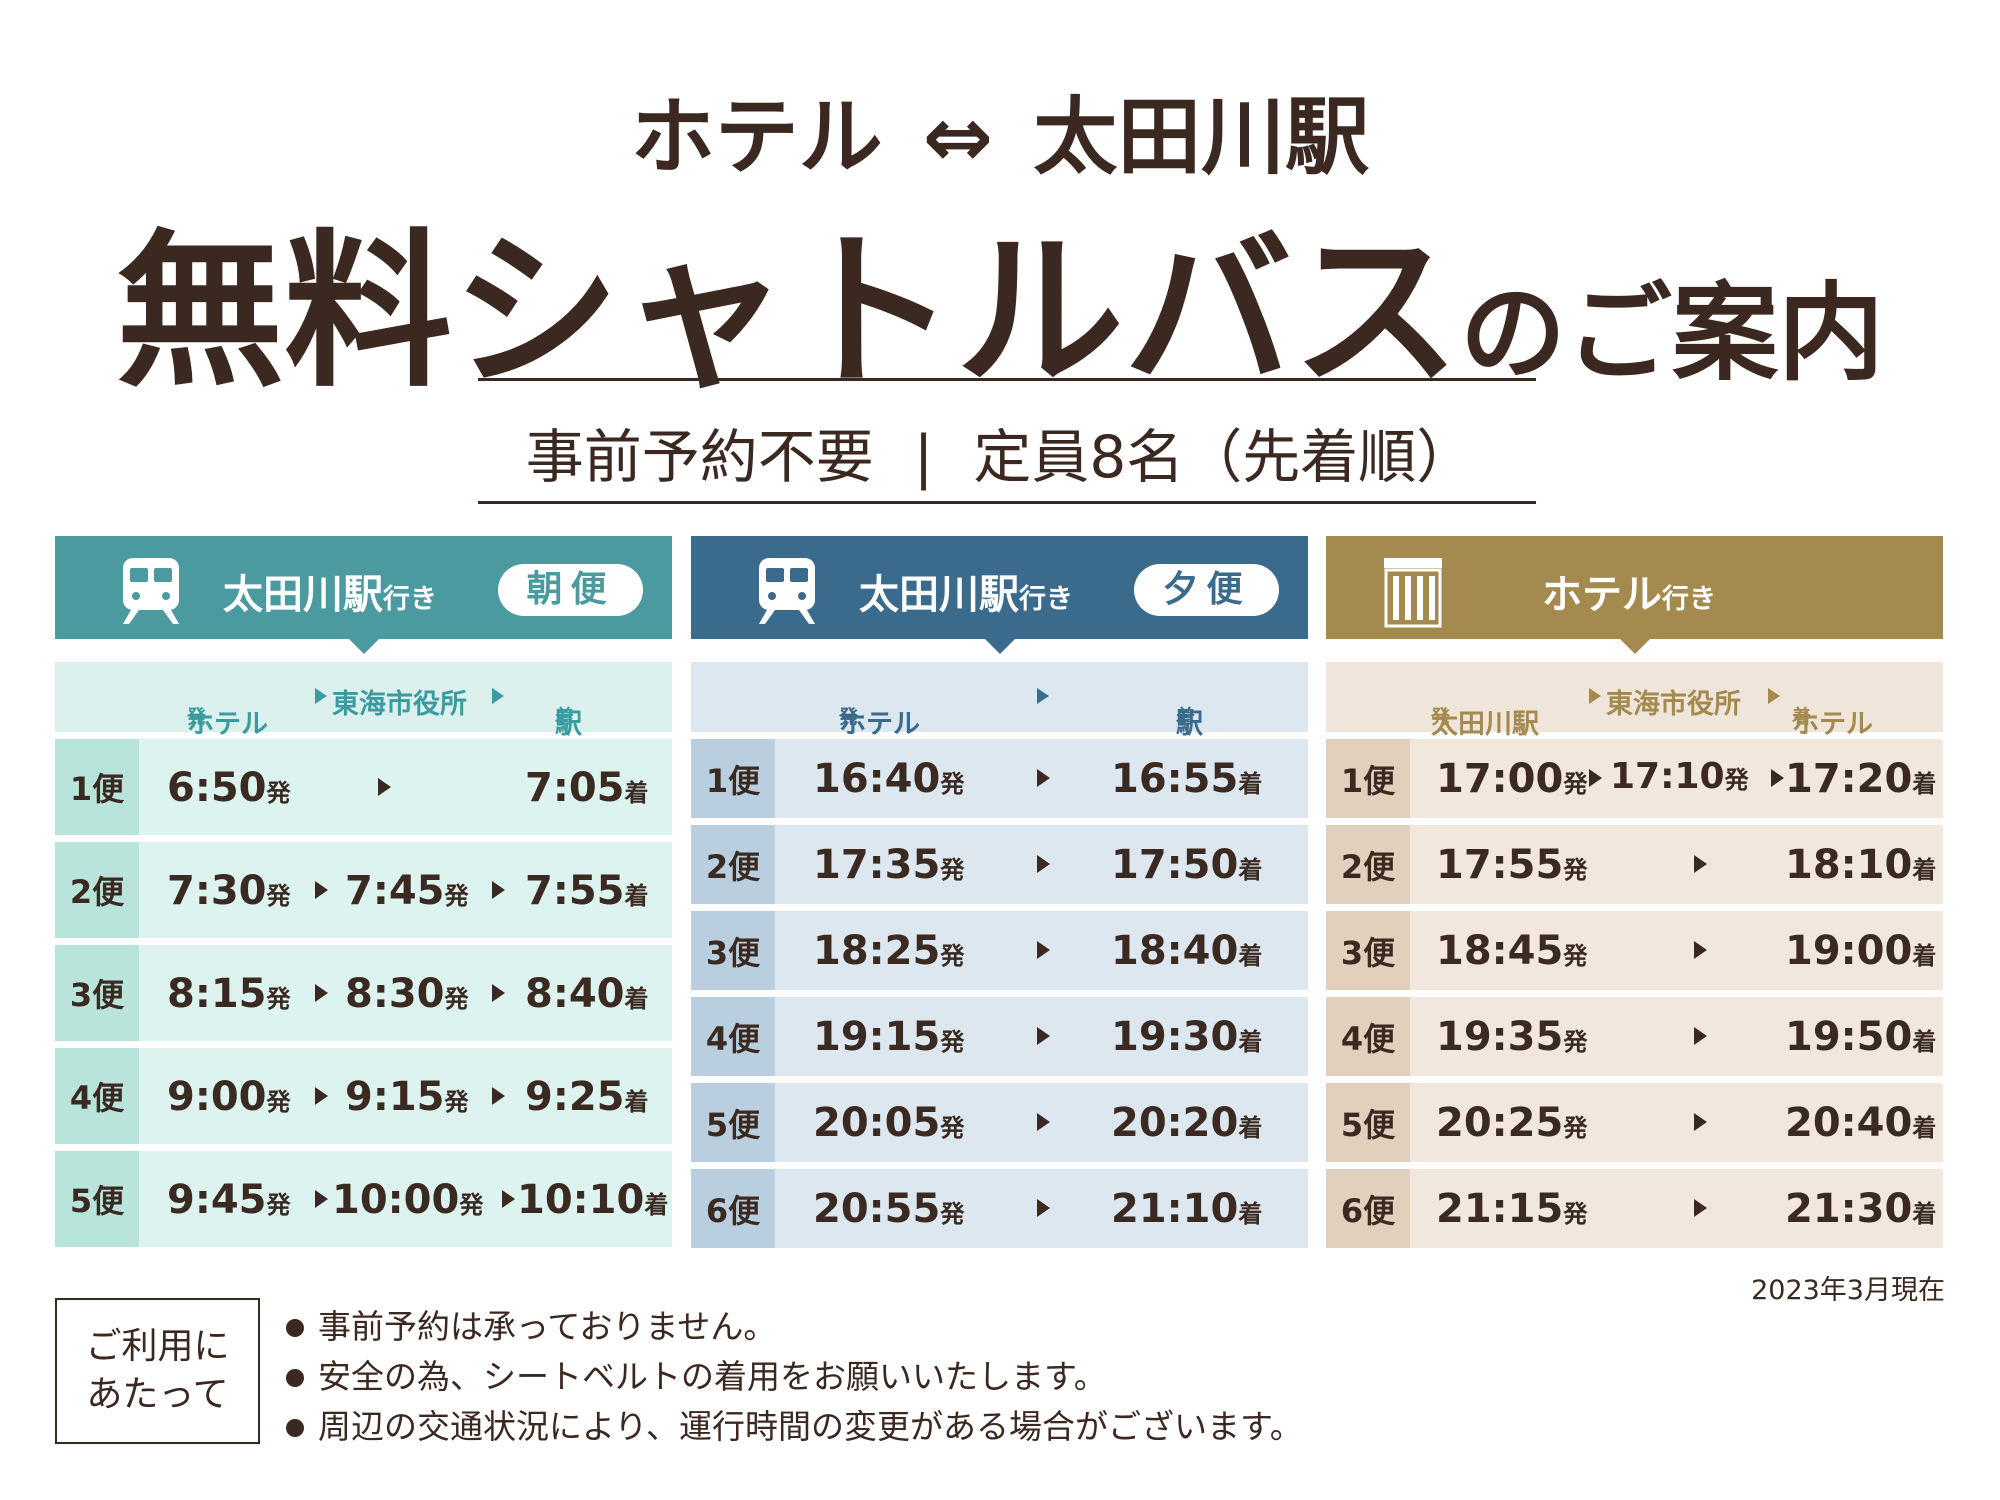 This screenshot has height=1500, width=2000. Describe the element at coordinates (792, 1377) in the screenshot. I see `note-item: 安全の為、シートベルトの着用をお願いいたします。` at that location.